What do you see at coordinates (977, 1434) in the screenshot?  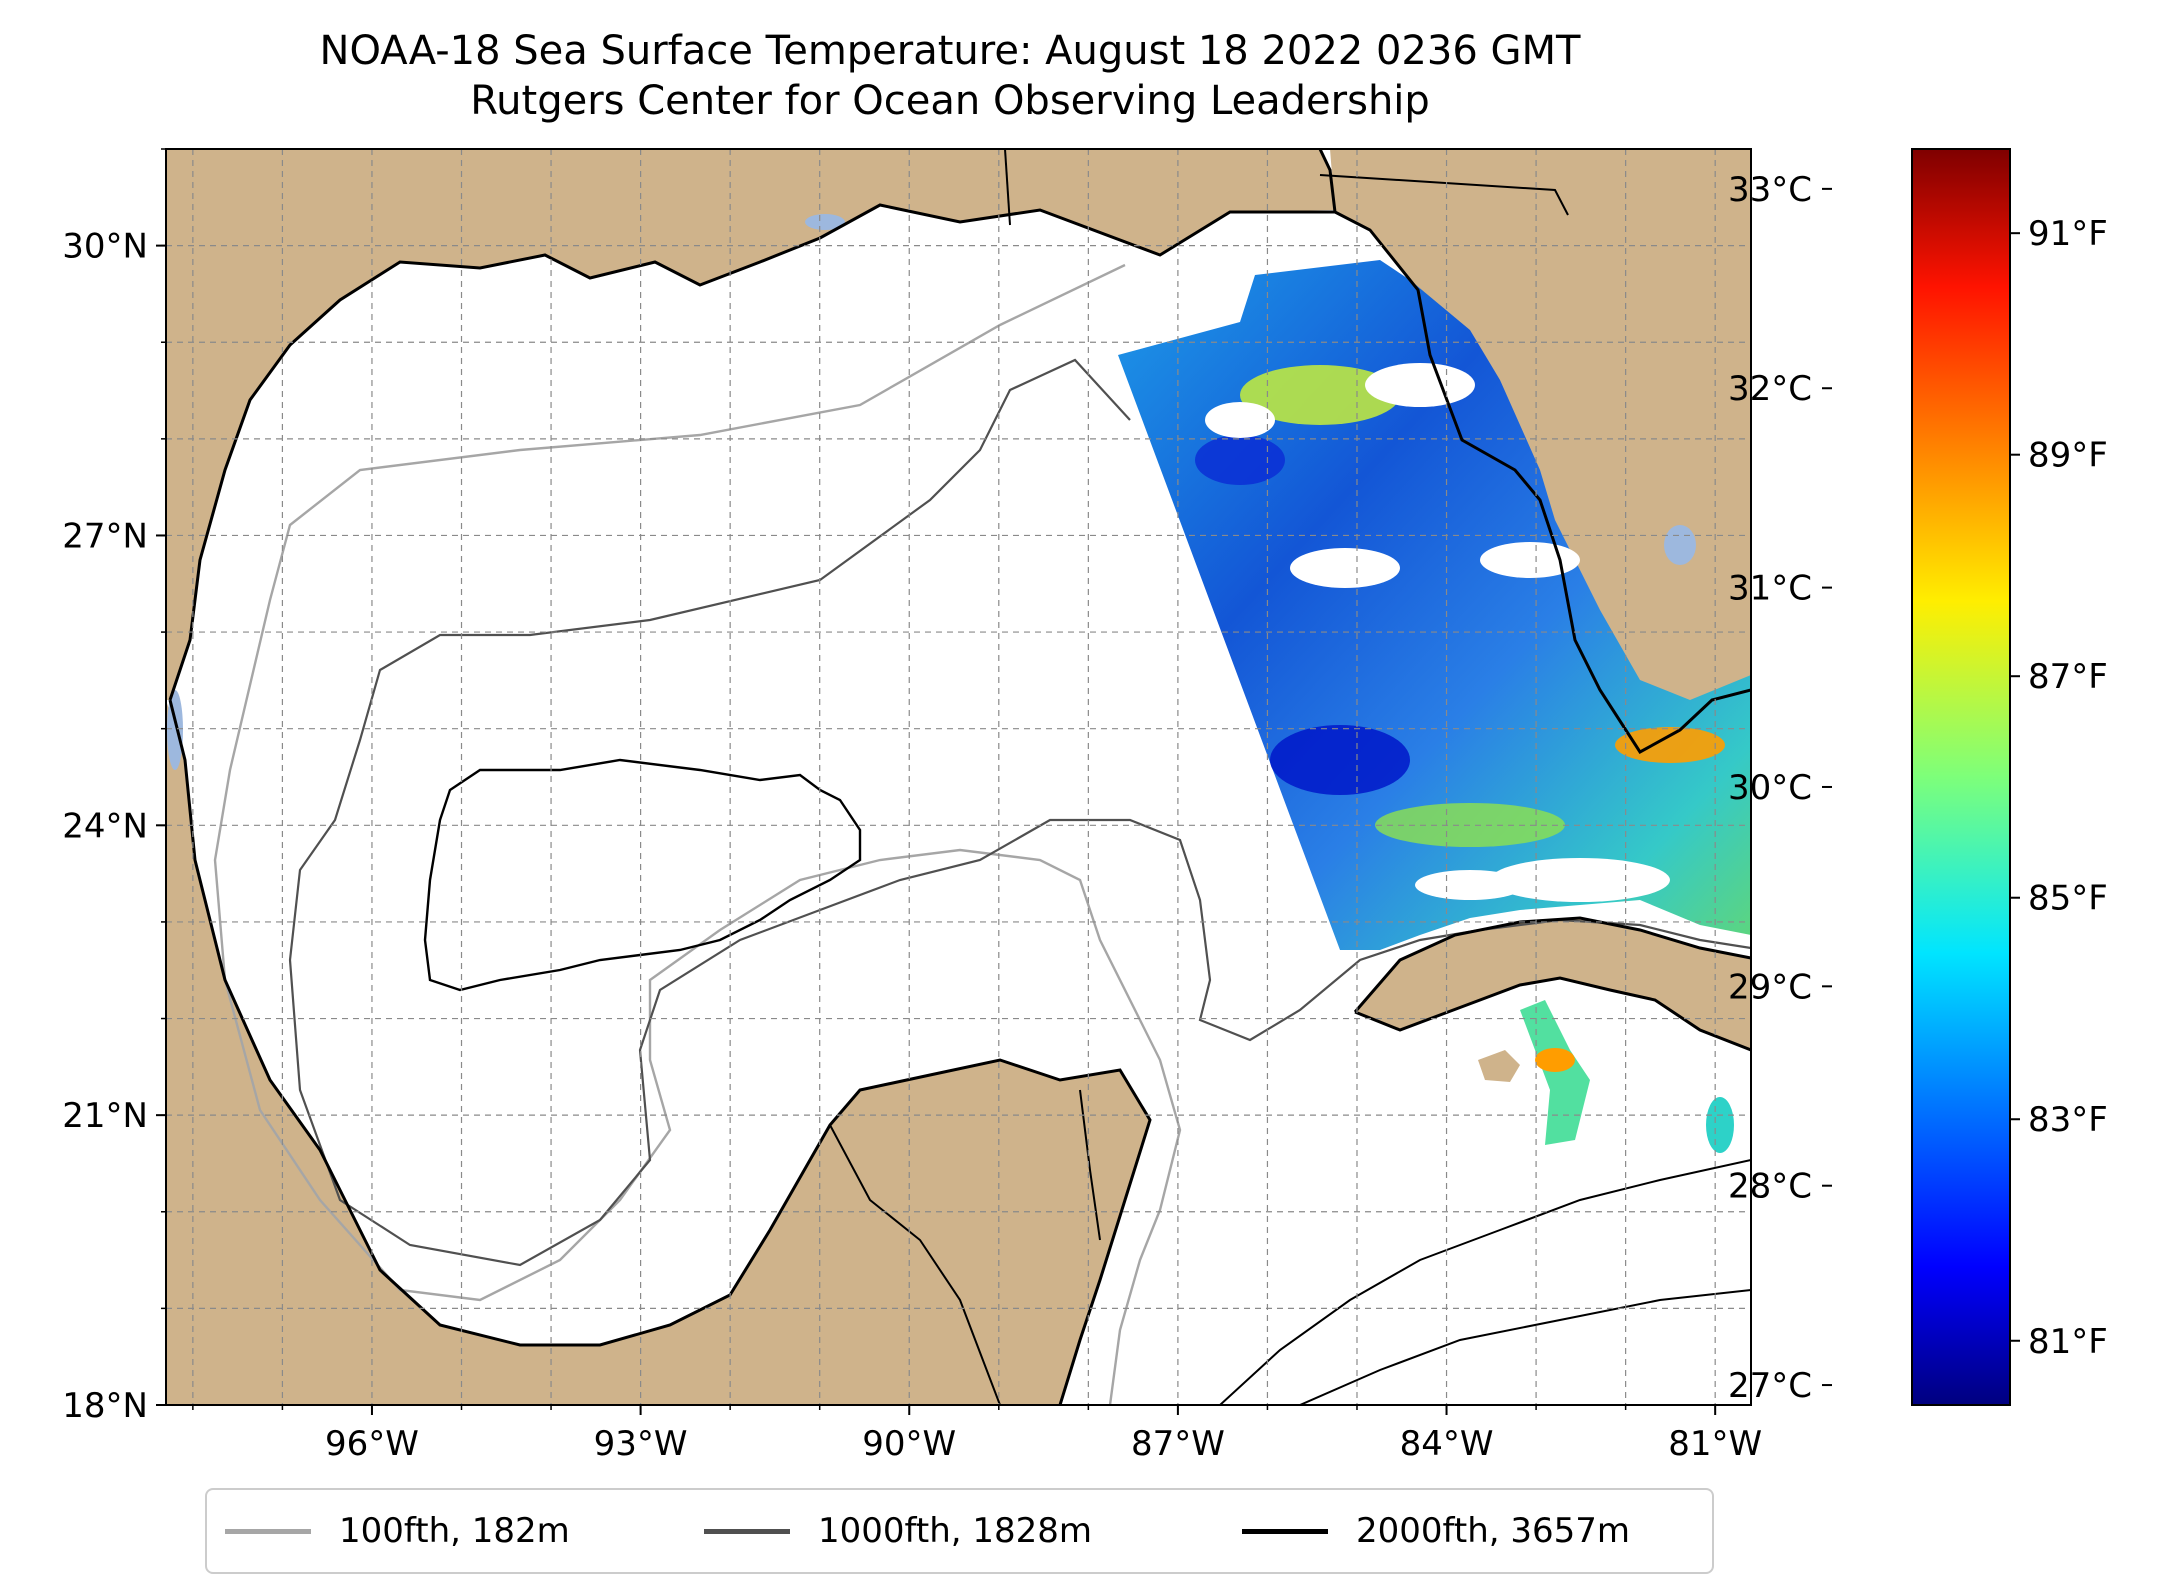 I see `longitude-axis: 96°W 93°W 90°W 87°W 84°W 81°W` at bounding box center [977, 1434].